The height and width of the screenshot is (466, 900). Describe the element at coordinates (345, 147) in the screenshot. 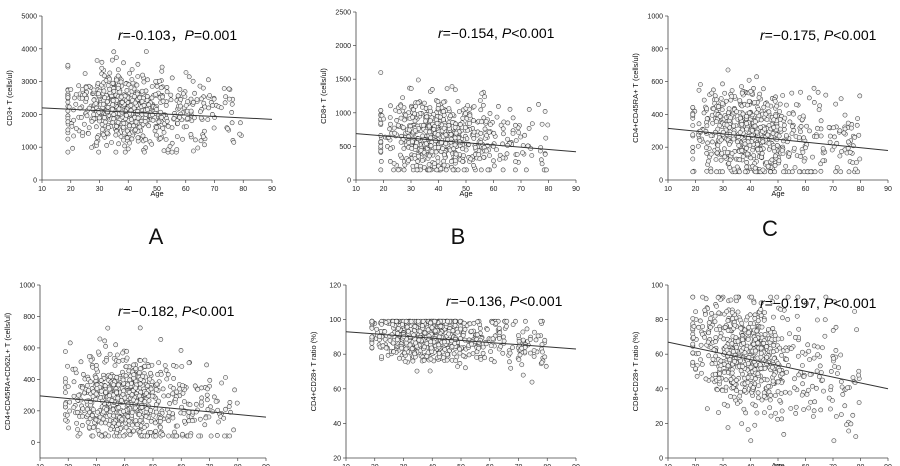

I see `y-tick-label: 500` at that location.